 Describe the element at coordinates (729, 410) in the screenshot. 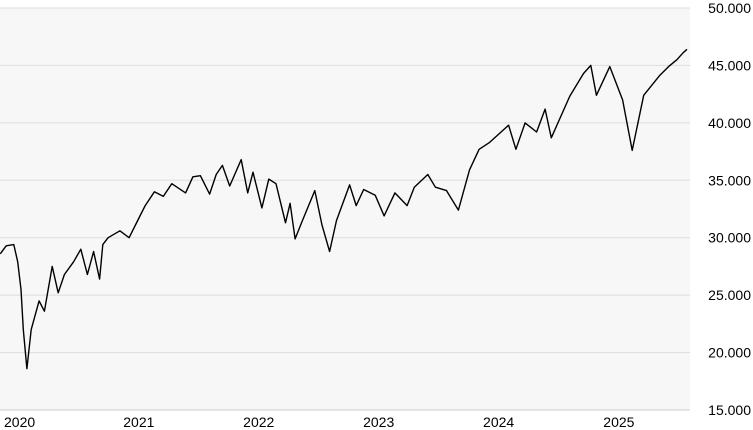

I see `y-tick-label: 15.000` at that location.